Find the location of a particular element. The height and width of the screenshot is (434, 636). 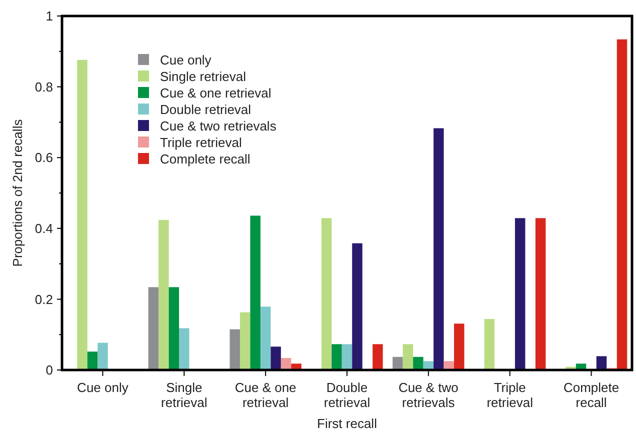

legend-label: Single retrieval is located at coordinates (203, 76).